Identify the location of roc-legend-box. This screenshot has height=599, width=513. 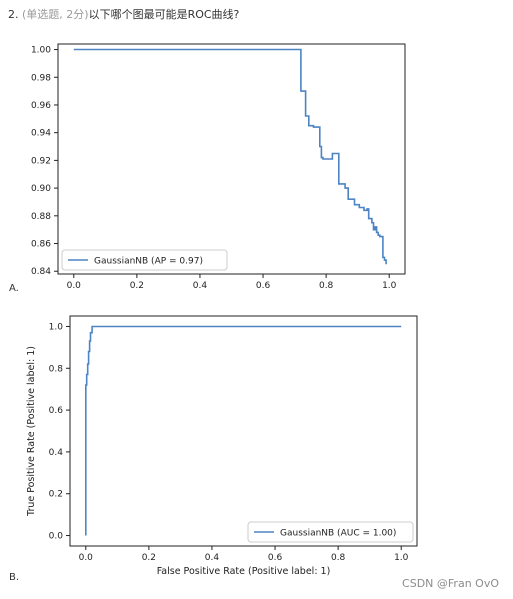
(330, 532).